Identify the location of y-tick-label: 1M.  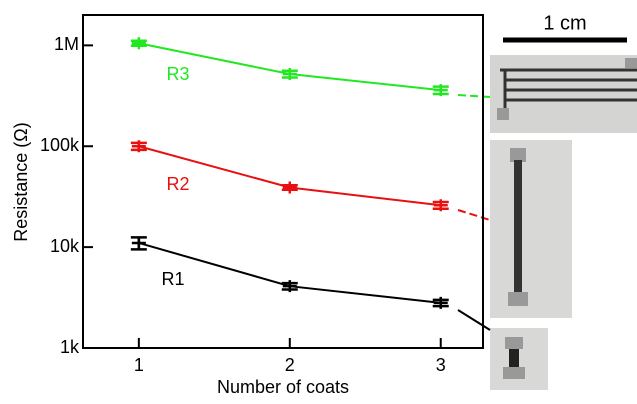
(66, 44).